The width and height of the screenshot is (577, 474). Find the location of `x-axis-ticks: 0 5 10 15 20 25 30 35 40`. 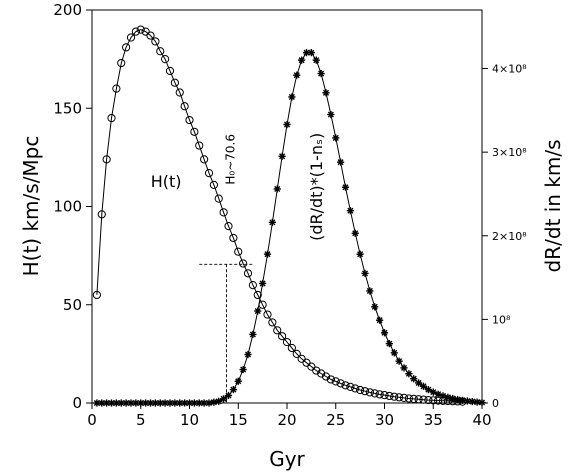

x-axis-ticks: 0 5 10 15 20 25 30 35 40 is located at coordinates (289, 416).